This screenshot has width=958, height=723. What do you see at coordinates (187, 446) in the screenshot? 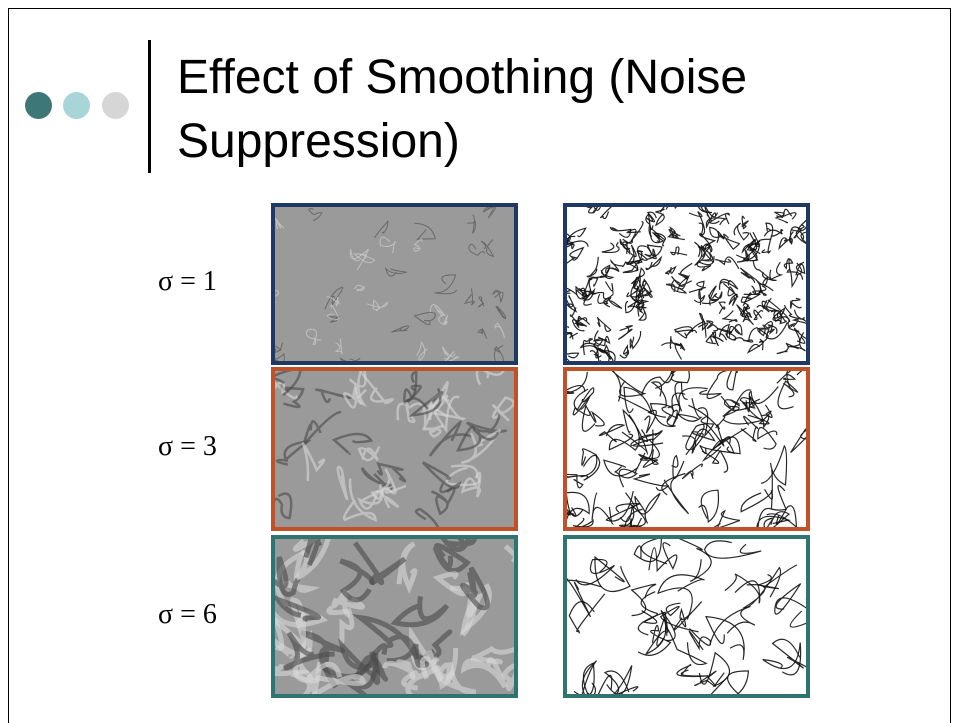
I see `sigma-label: σ = 3` at bounding box center [187, 446].